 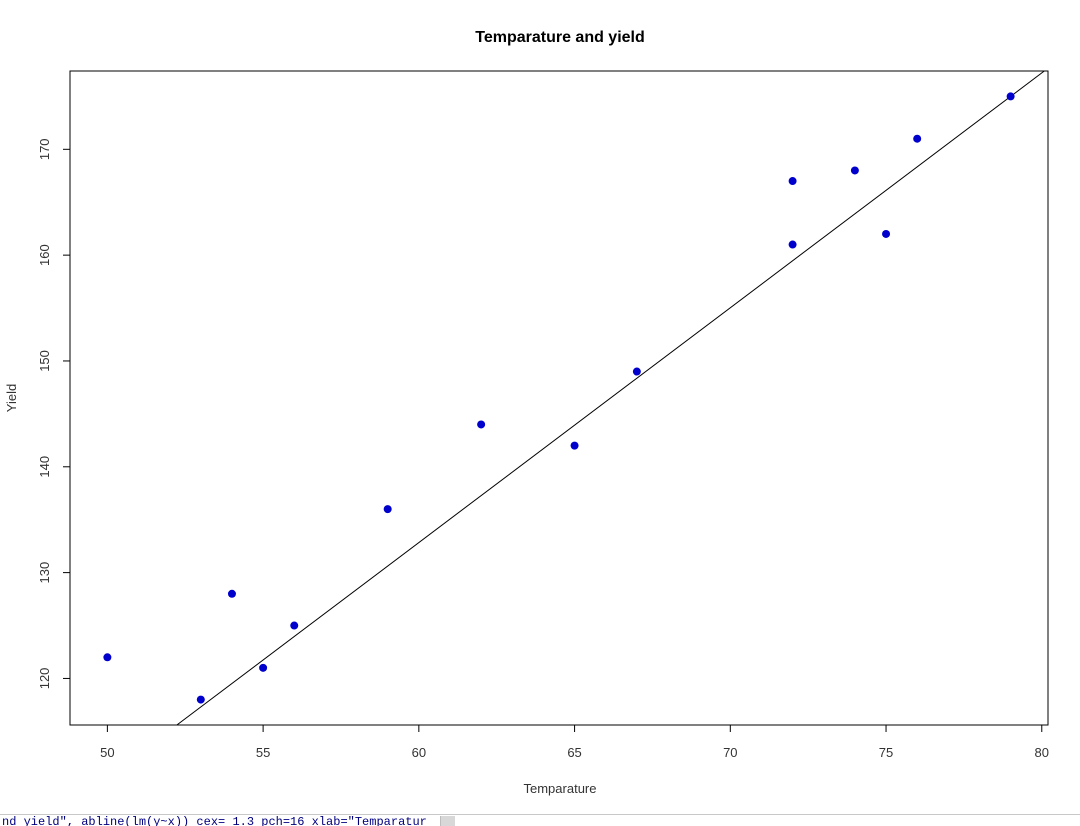 What do you see at coordinates (44, 467) in the screenshot?
I see `y-tick-label: 140` at bounding box center [44, 467].